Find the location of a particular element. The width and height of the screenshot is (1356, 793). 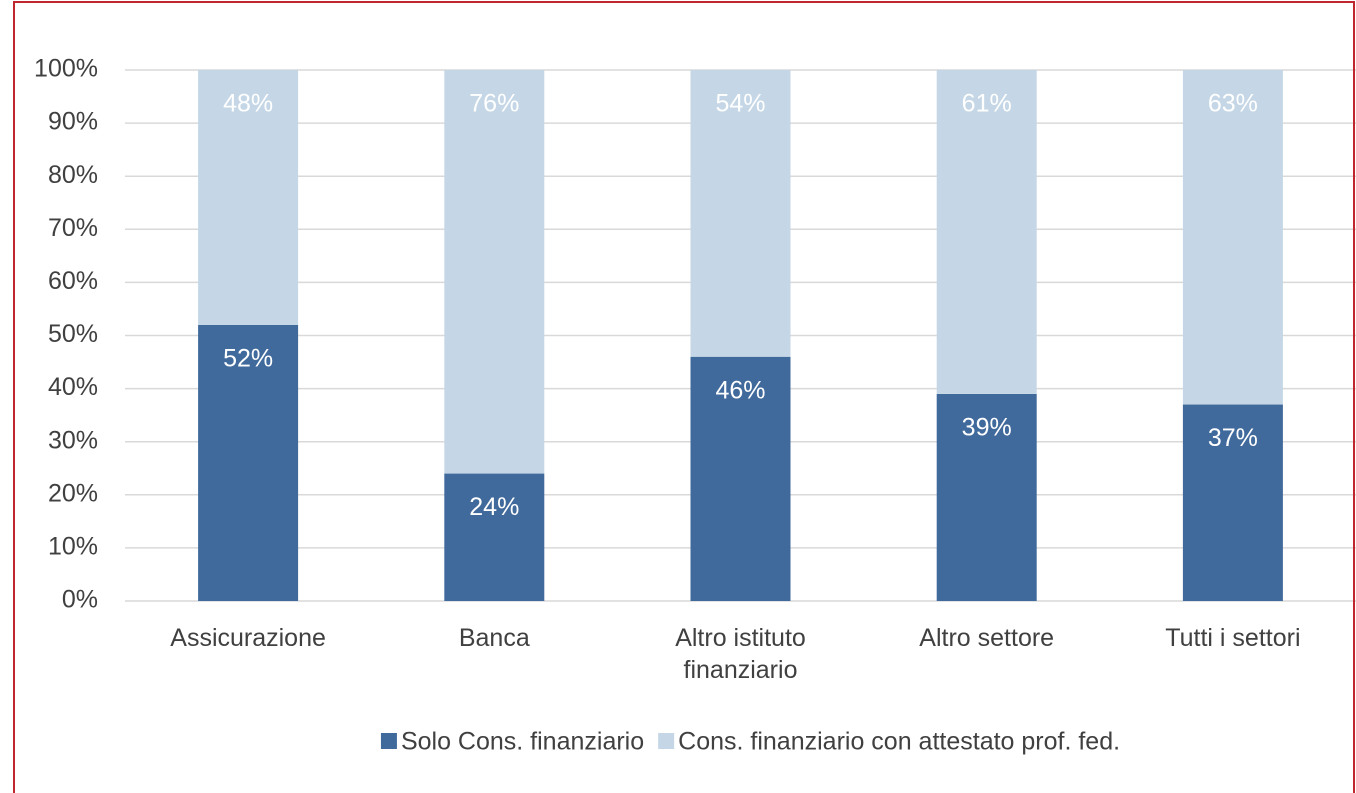

data-label: 46% is located at coordinates (740, 390).